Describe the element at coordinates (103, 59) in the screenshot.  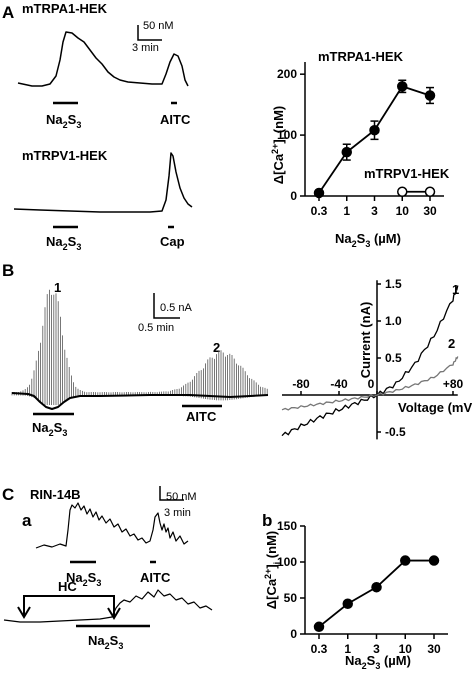
I see `calcium-trace-mtrpa1` at that location.